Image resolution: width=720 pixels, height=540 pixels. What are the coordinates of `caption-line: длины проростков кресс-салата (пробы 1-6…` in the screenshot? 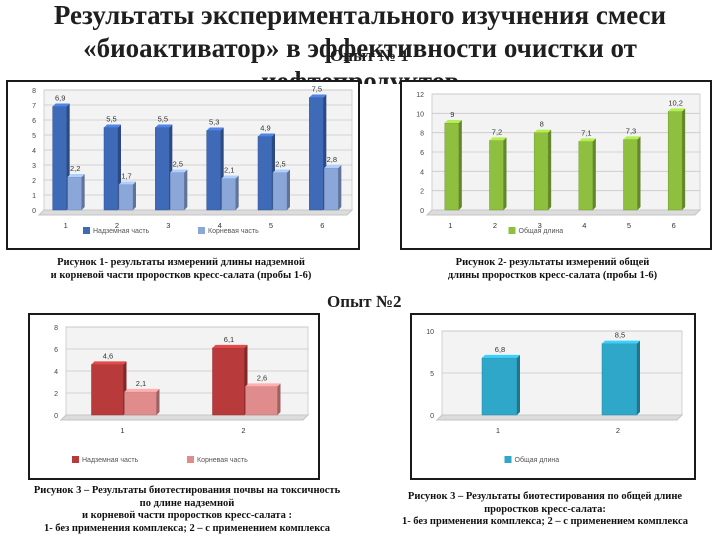 It's located at (552, 275).